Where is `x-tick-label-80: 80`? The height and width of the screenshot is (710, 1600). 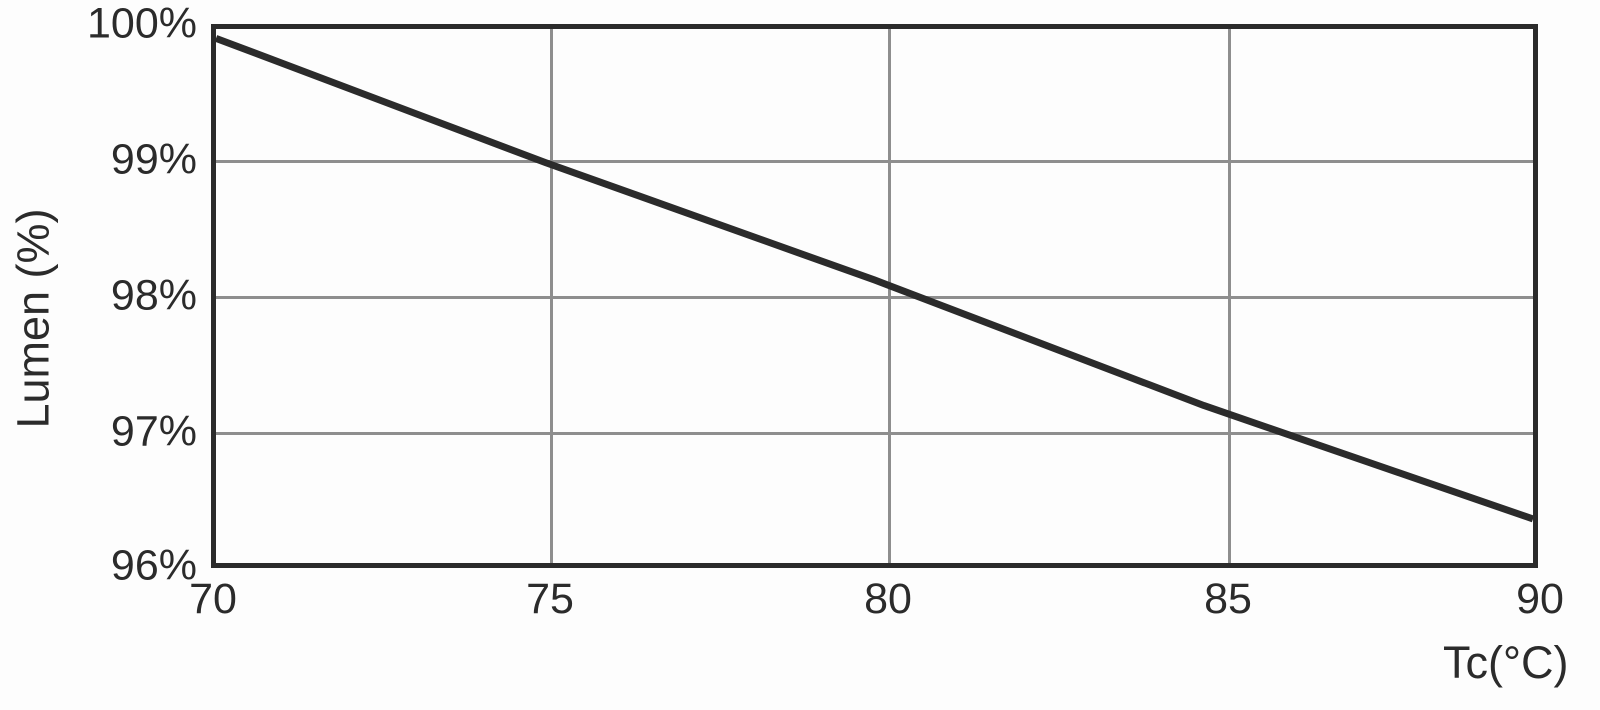
x-tick-label-80: 80 is located at coordinates (888, 599).